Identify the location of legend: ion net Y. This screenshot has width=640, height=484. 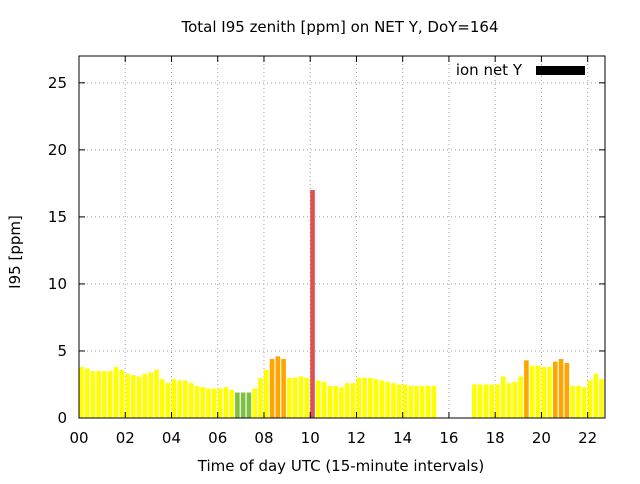
(520, 70).